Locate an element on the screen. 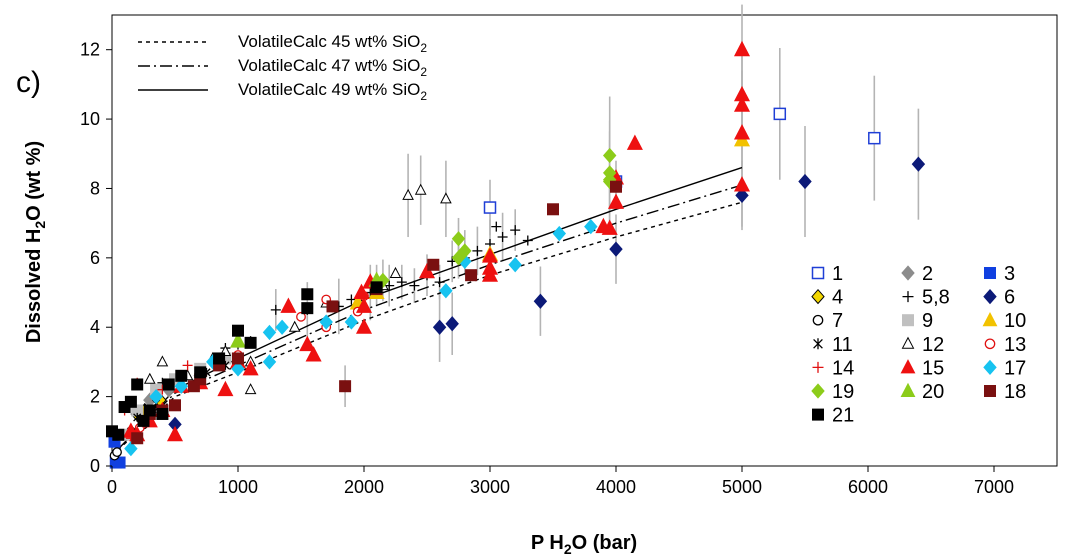  model-legend-label: VolatileCalc 47 wt% SiO2 is located at coordinates (332, 67).